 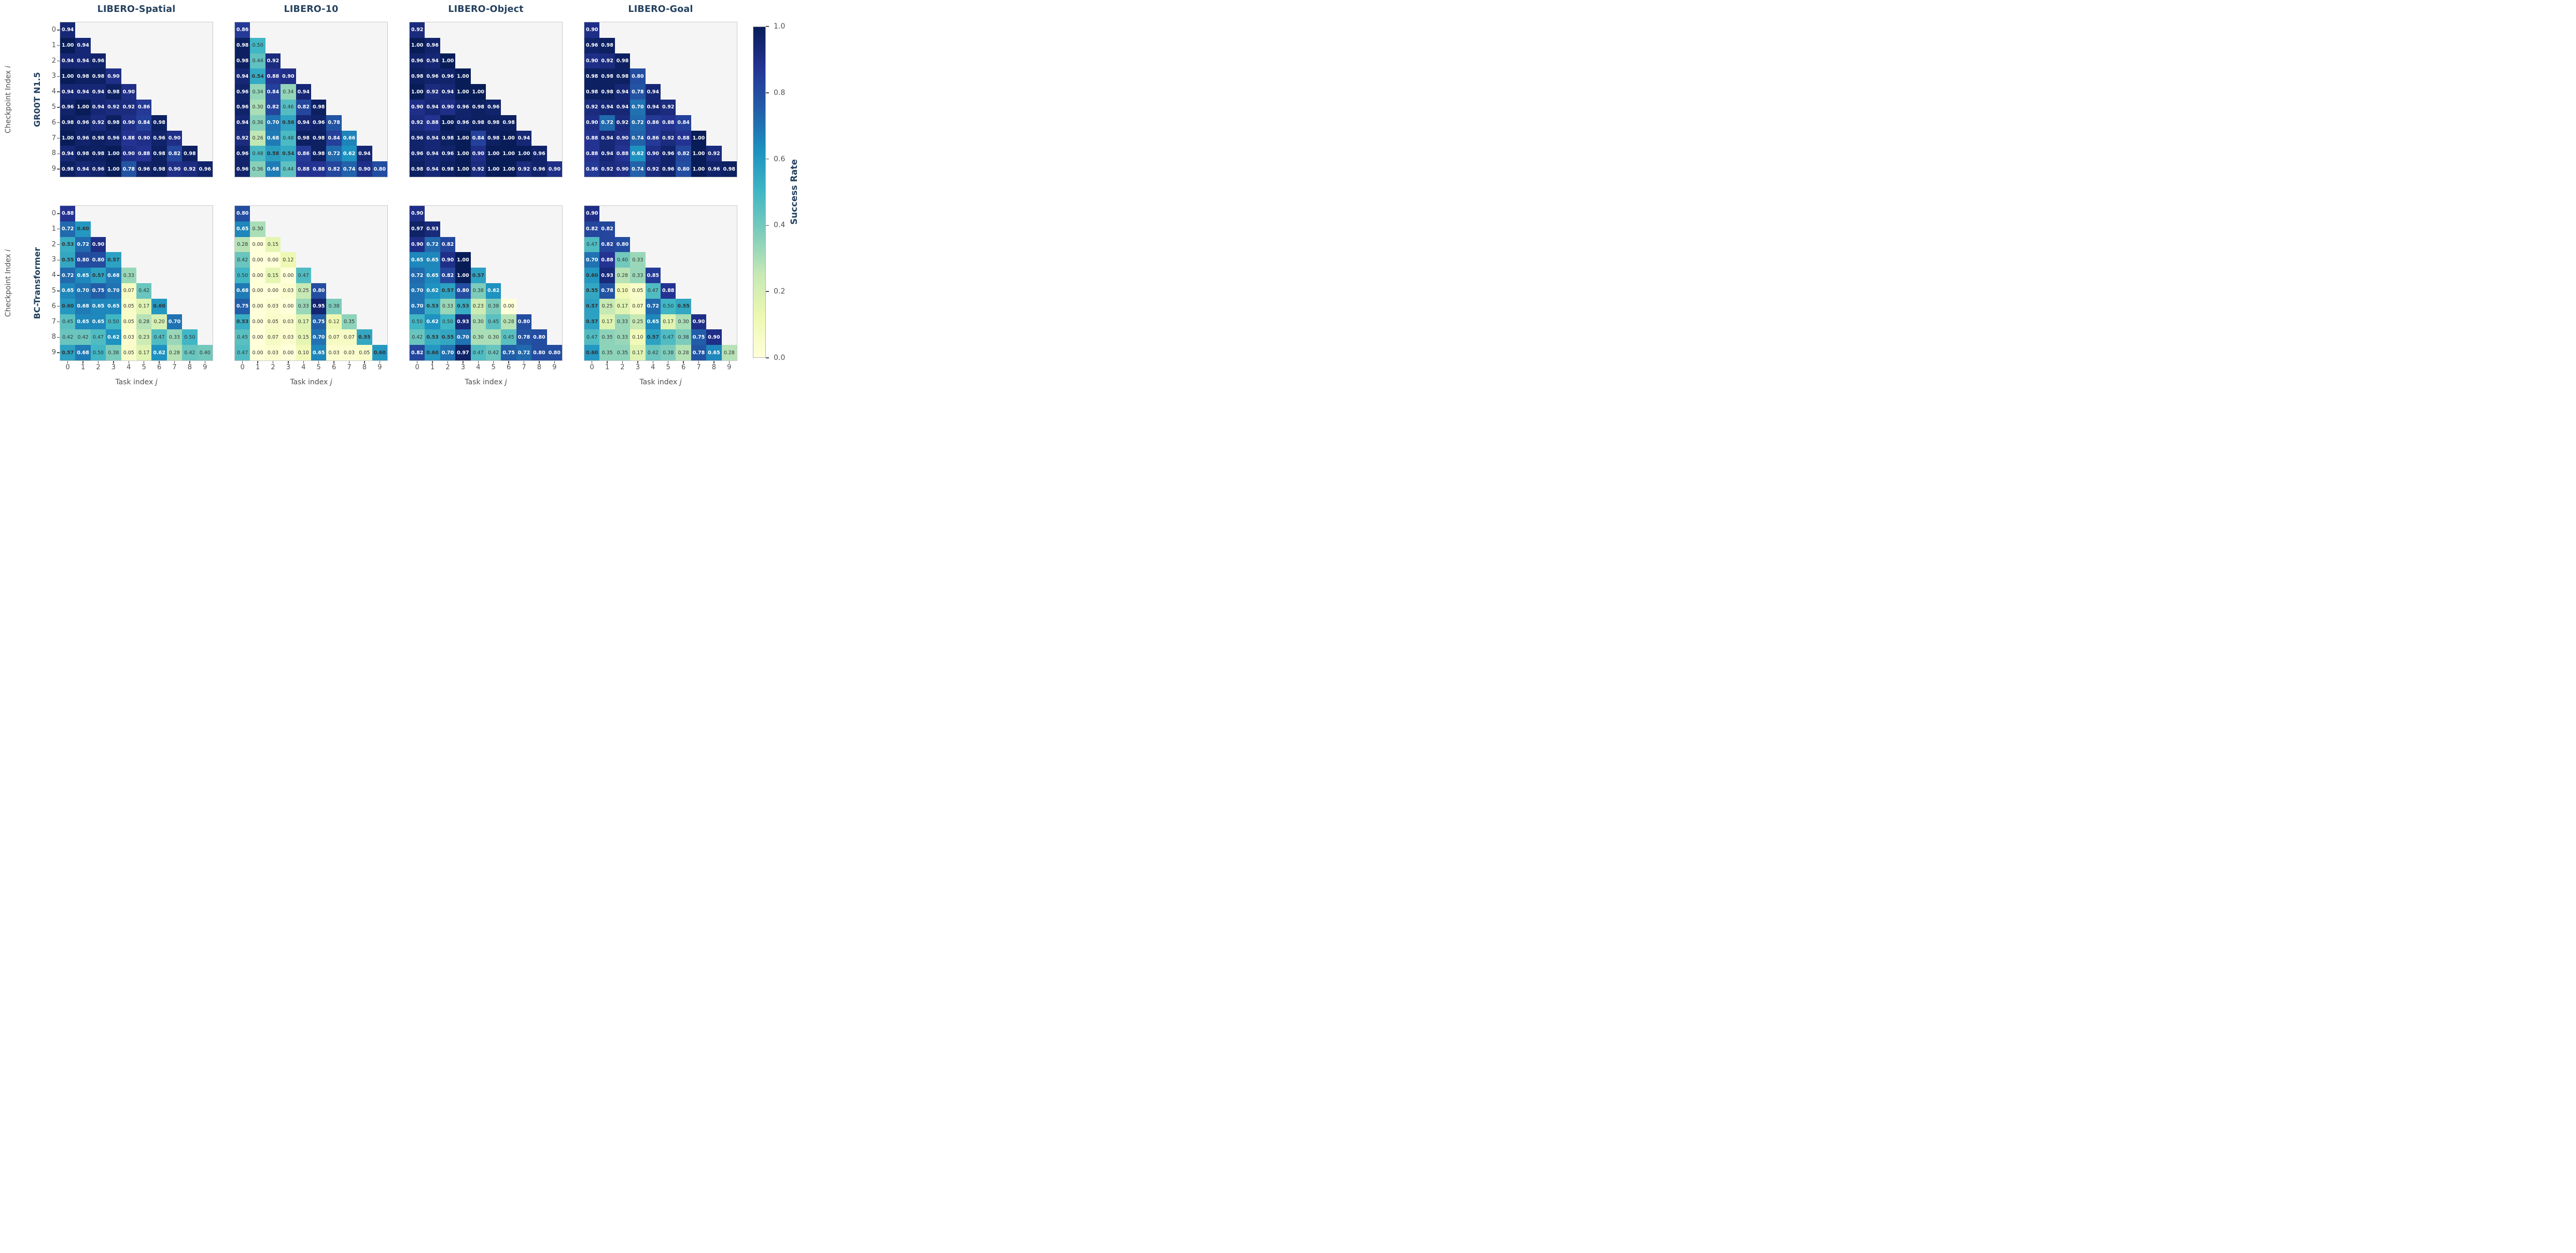 What do you see at coordinates (508, 322) in the screenshot?
I see `heatmap-cell: 0.28` at bounding box center [508, 322].